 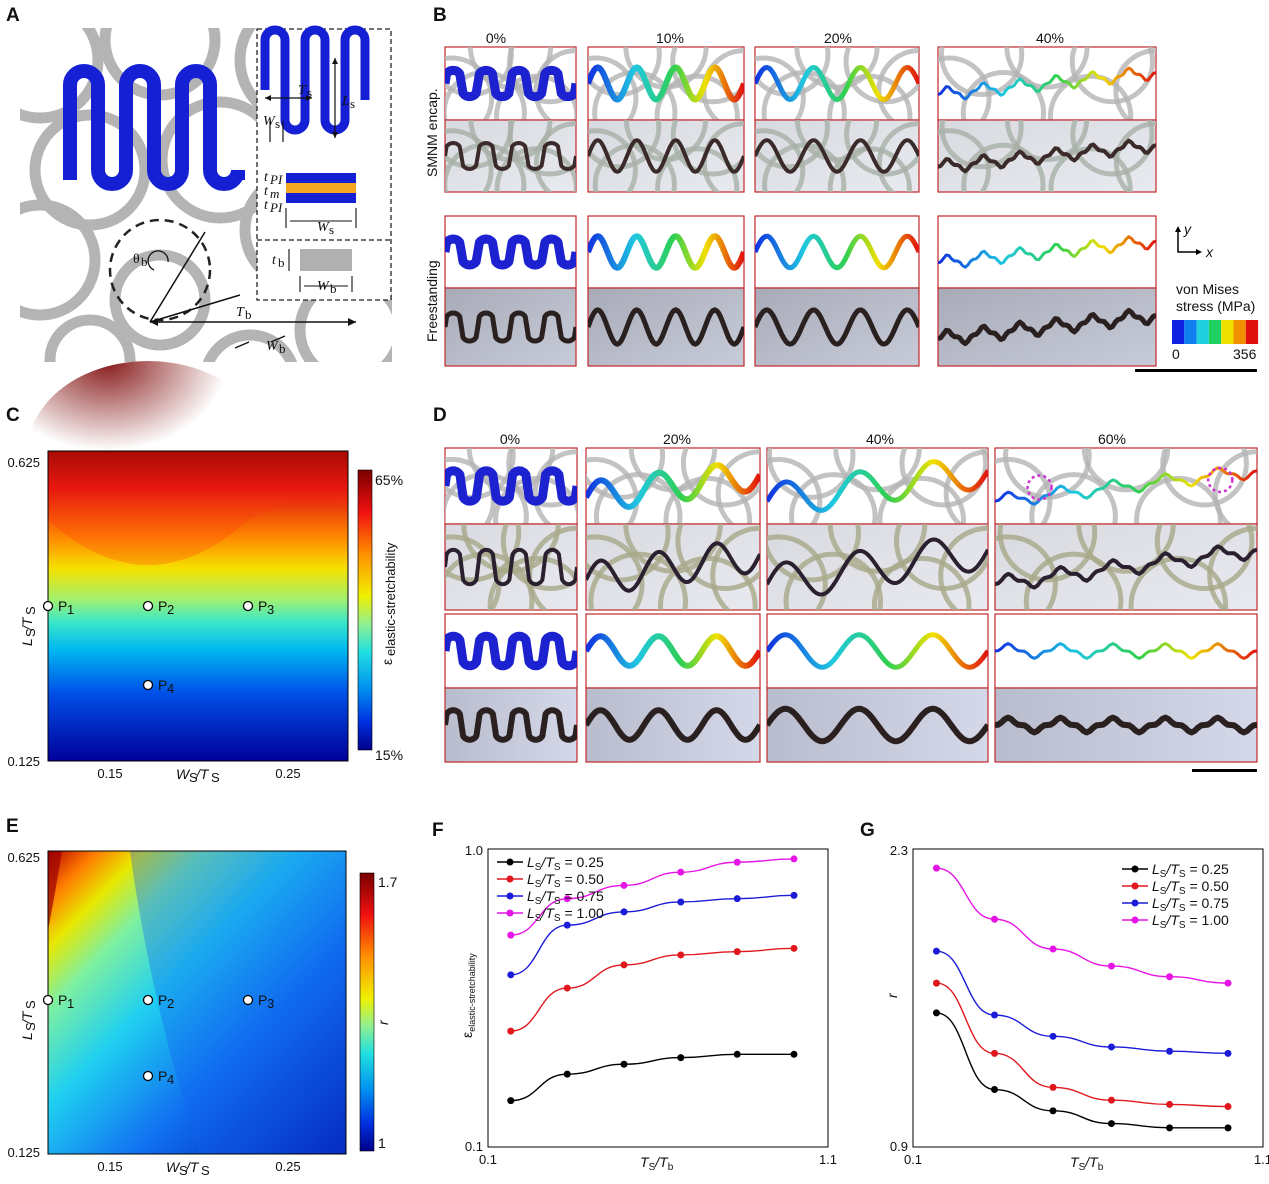 I want to click on ytick-min: 0.1, so click(x=474, y=1146).